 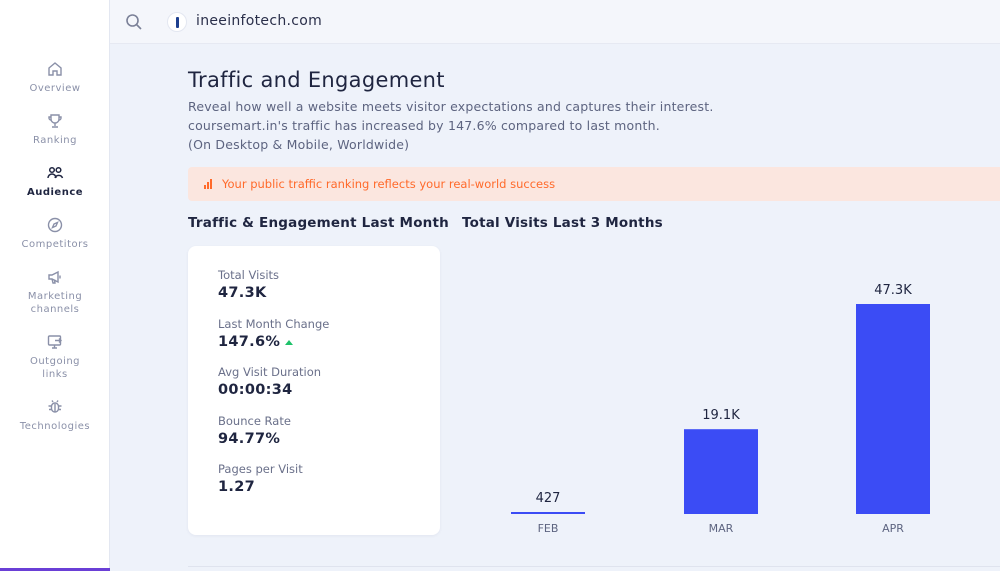 What do you see at coordinates (274, 324) in the screenshot?
I see `stat-label: Last Month Change` at bounding box center [274, 324].